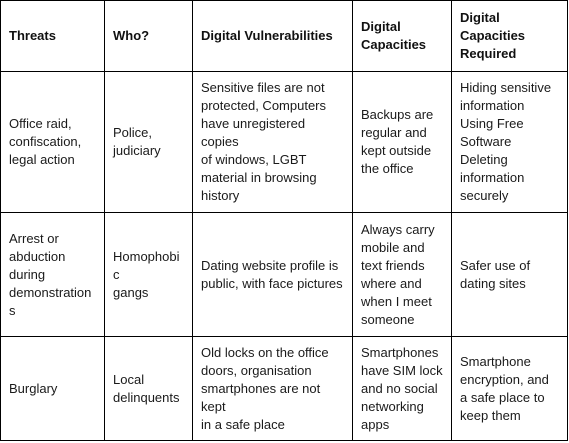  I want to click on cell-line: have SIM lock, so click(402, 370).